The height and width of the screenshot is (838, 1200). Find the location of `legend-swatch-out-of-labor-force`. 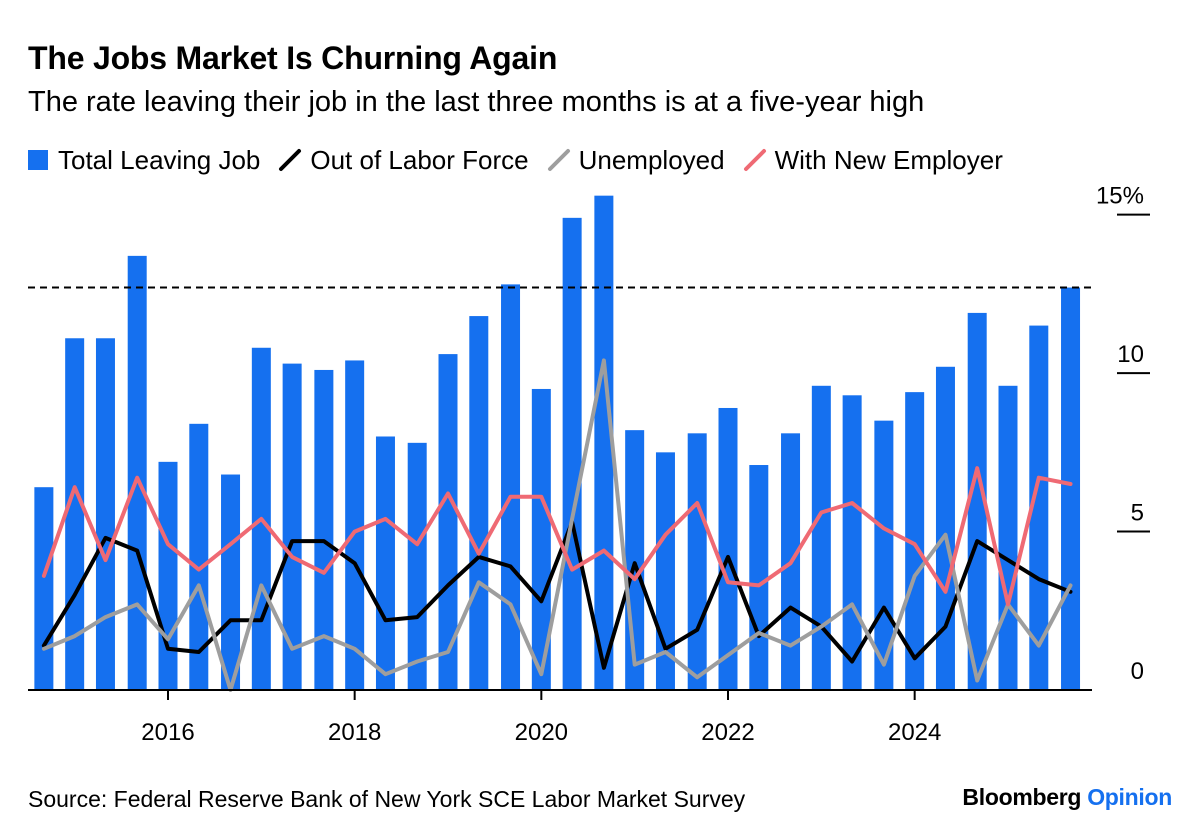

legend-swatch-out-of-labor-force is located at coordinates (290, 160).